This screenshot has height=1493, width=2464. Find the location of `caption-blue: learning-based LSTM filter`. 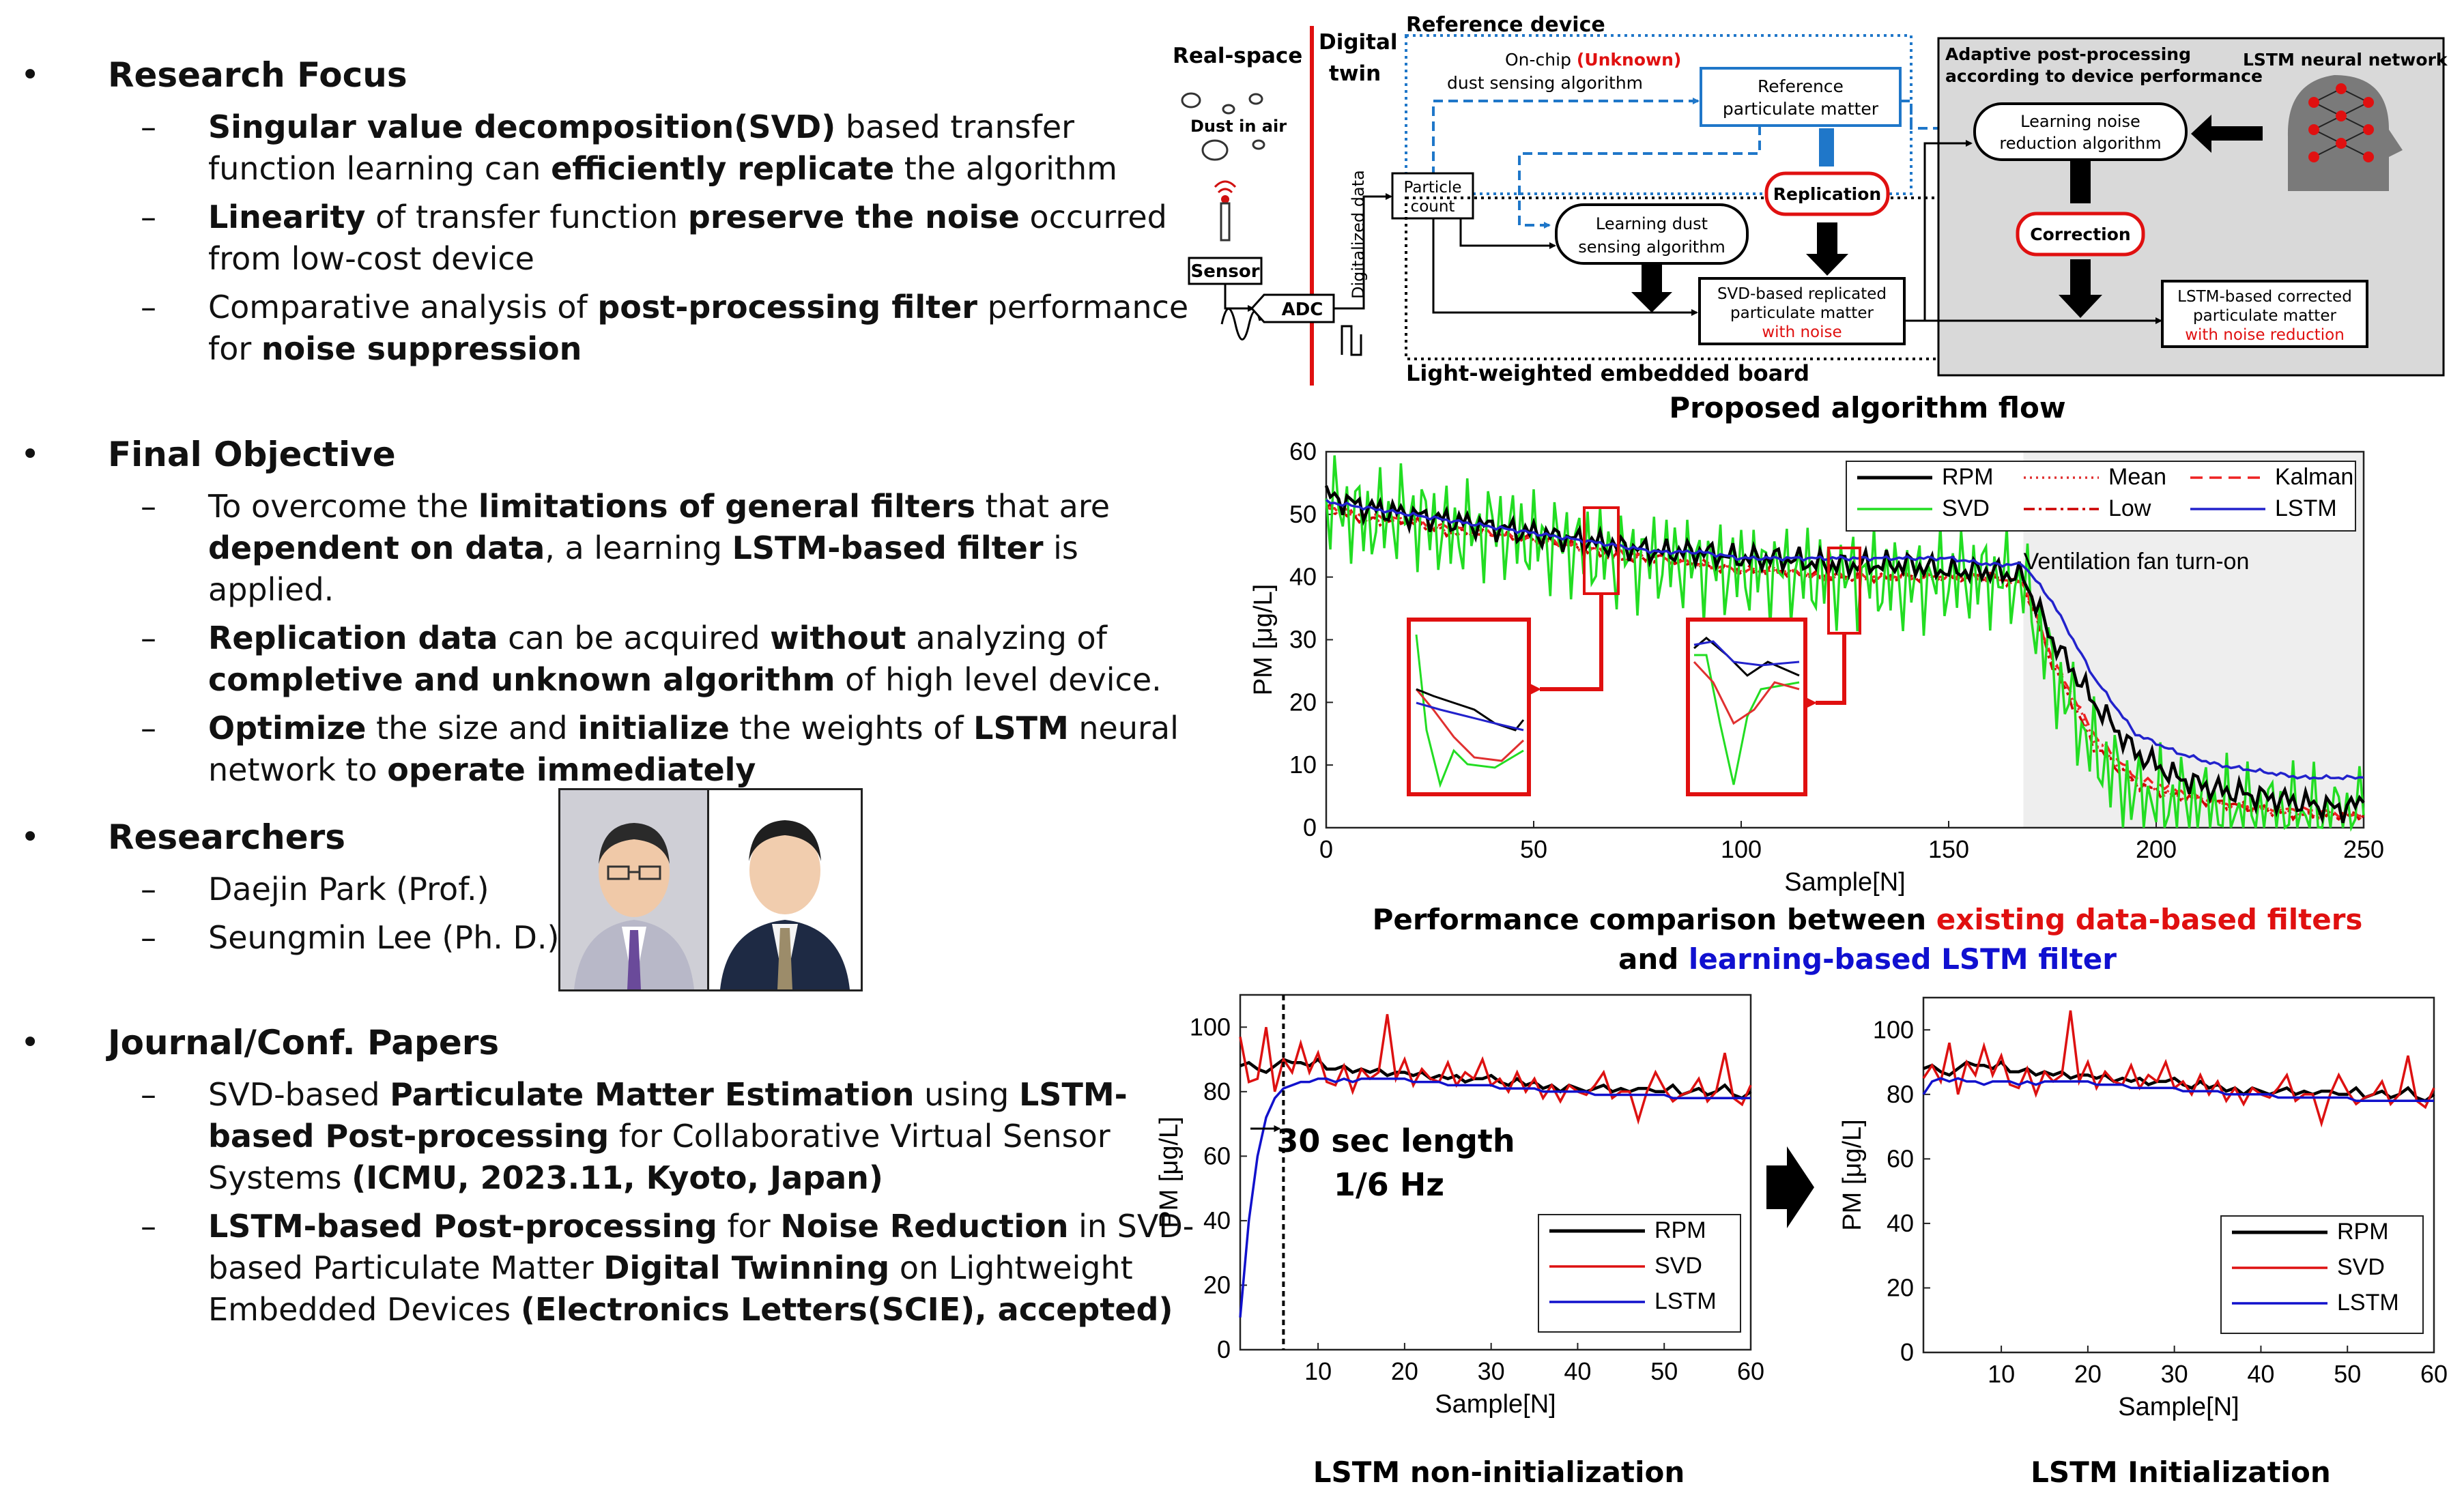

caption-blue: learning-based LSTM filter is located at coordinates (1903, 959).